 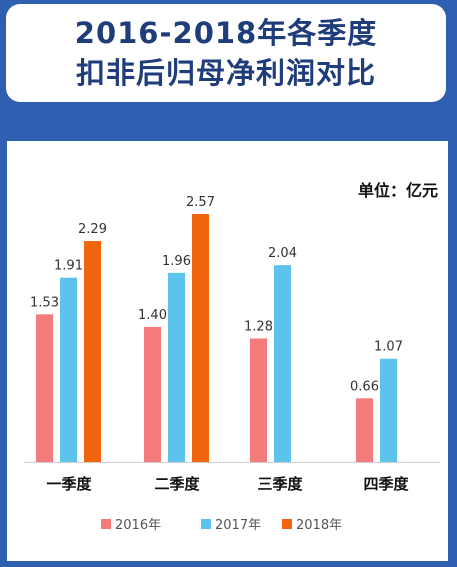 I want to click on unit-label: 单位：亿元, so click(x=397, y=190).